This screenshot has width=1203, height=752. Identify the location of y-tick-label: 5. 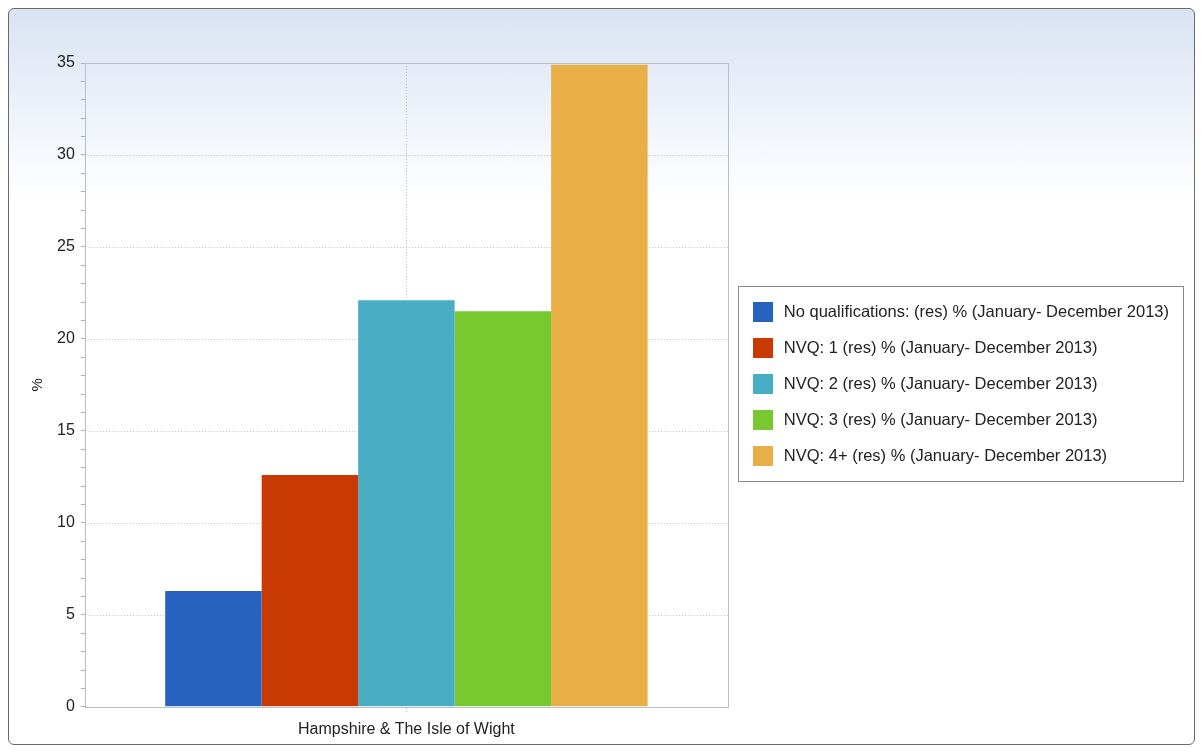
(70, 614).